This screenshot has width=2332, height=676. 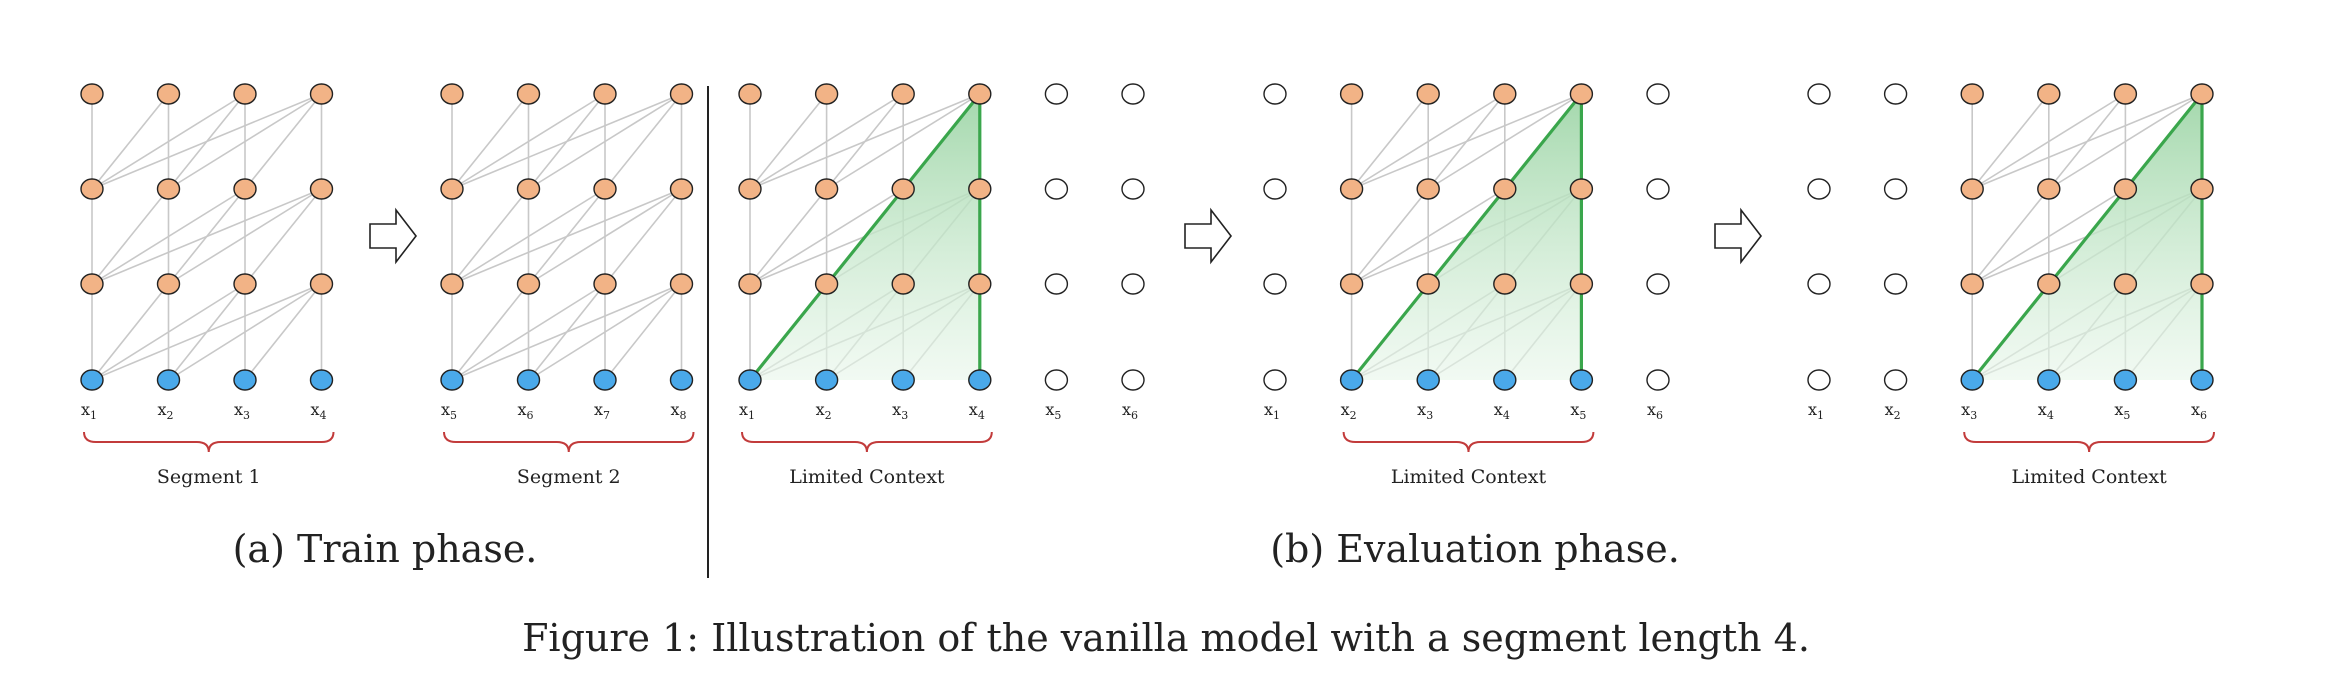 I want to click on eval-step-2-brace, so click(x=1468, y=442).